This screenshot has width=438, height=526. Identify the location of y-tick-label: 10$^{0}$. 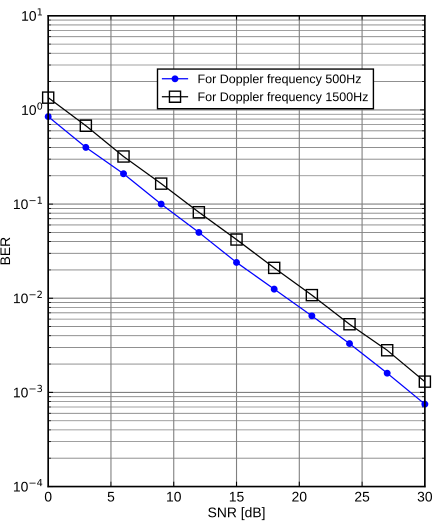
(32, 108).